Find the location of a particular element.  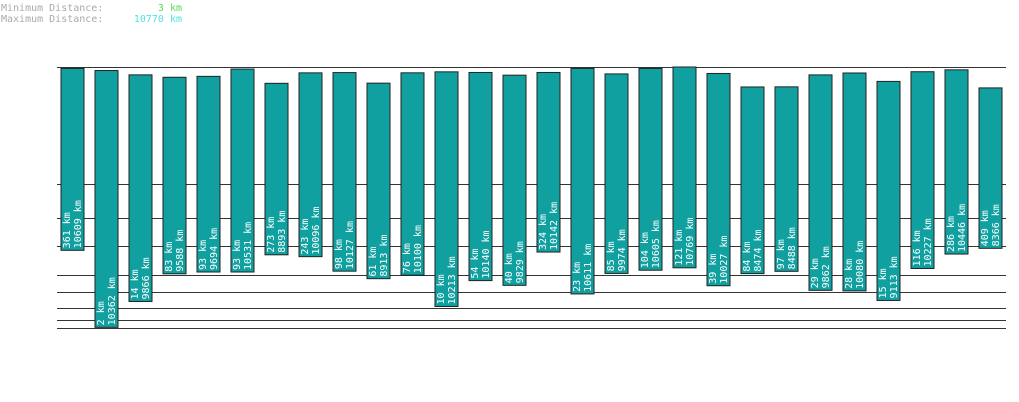

max-label: 10080 km is located at coordinates (860, 265).